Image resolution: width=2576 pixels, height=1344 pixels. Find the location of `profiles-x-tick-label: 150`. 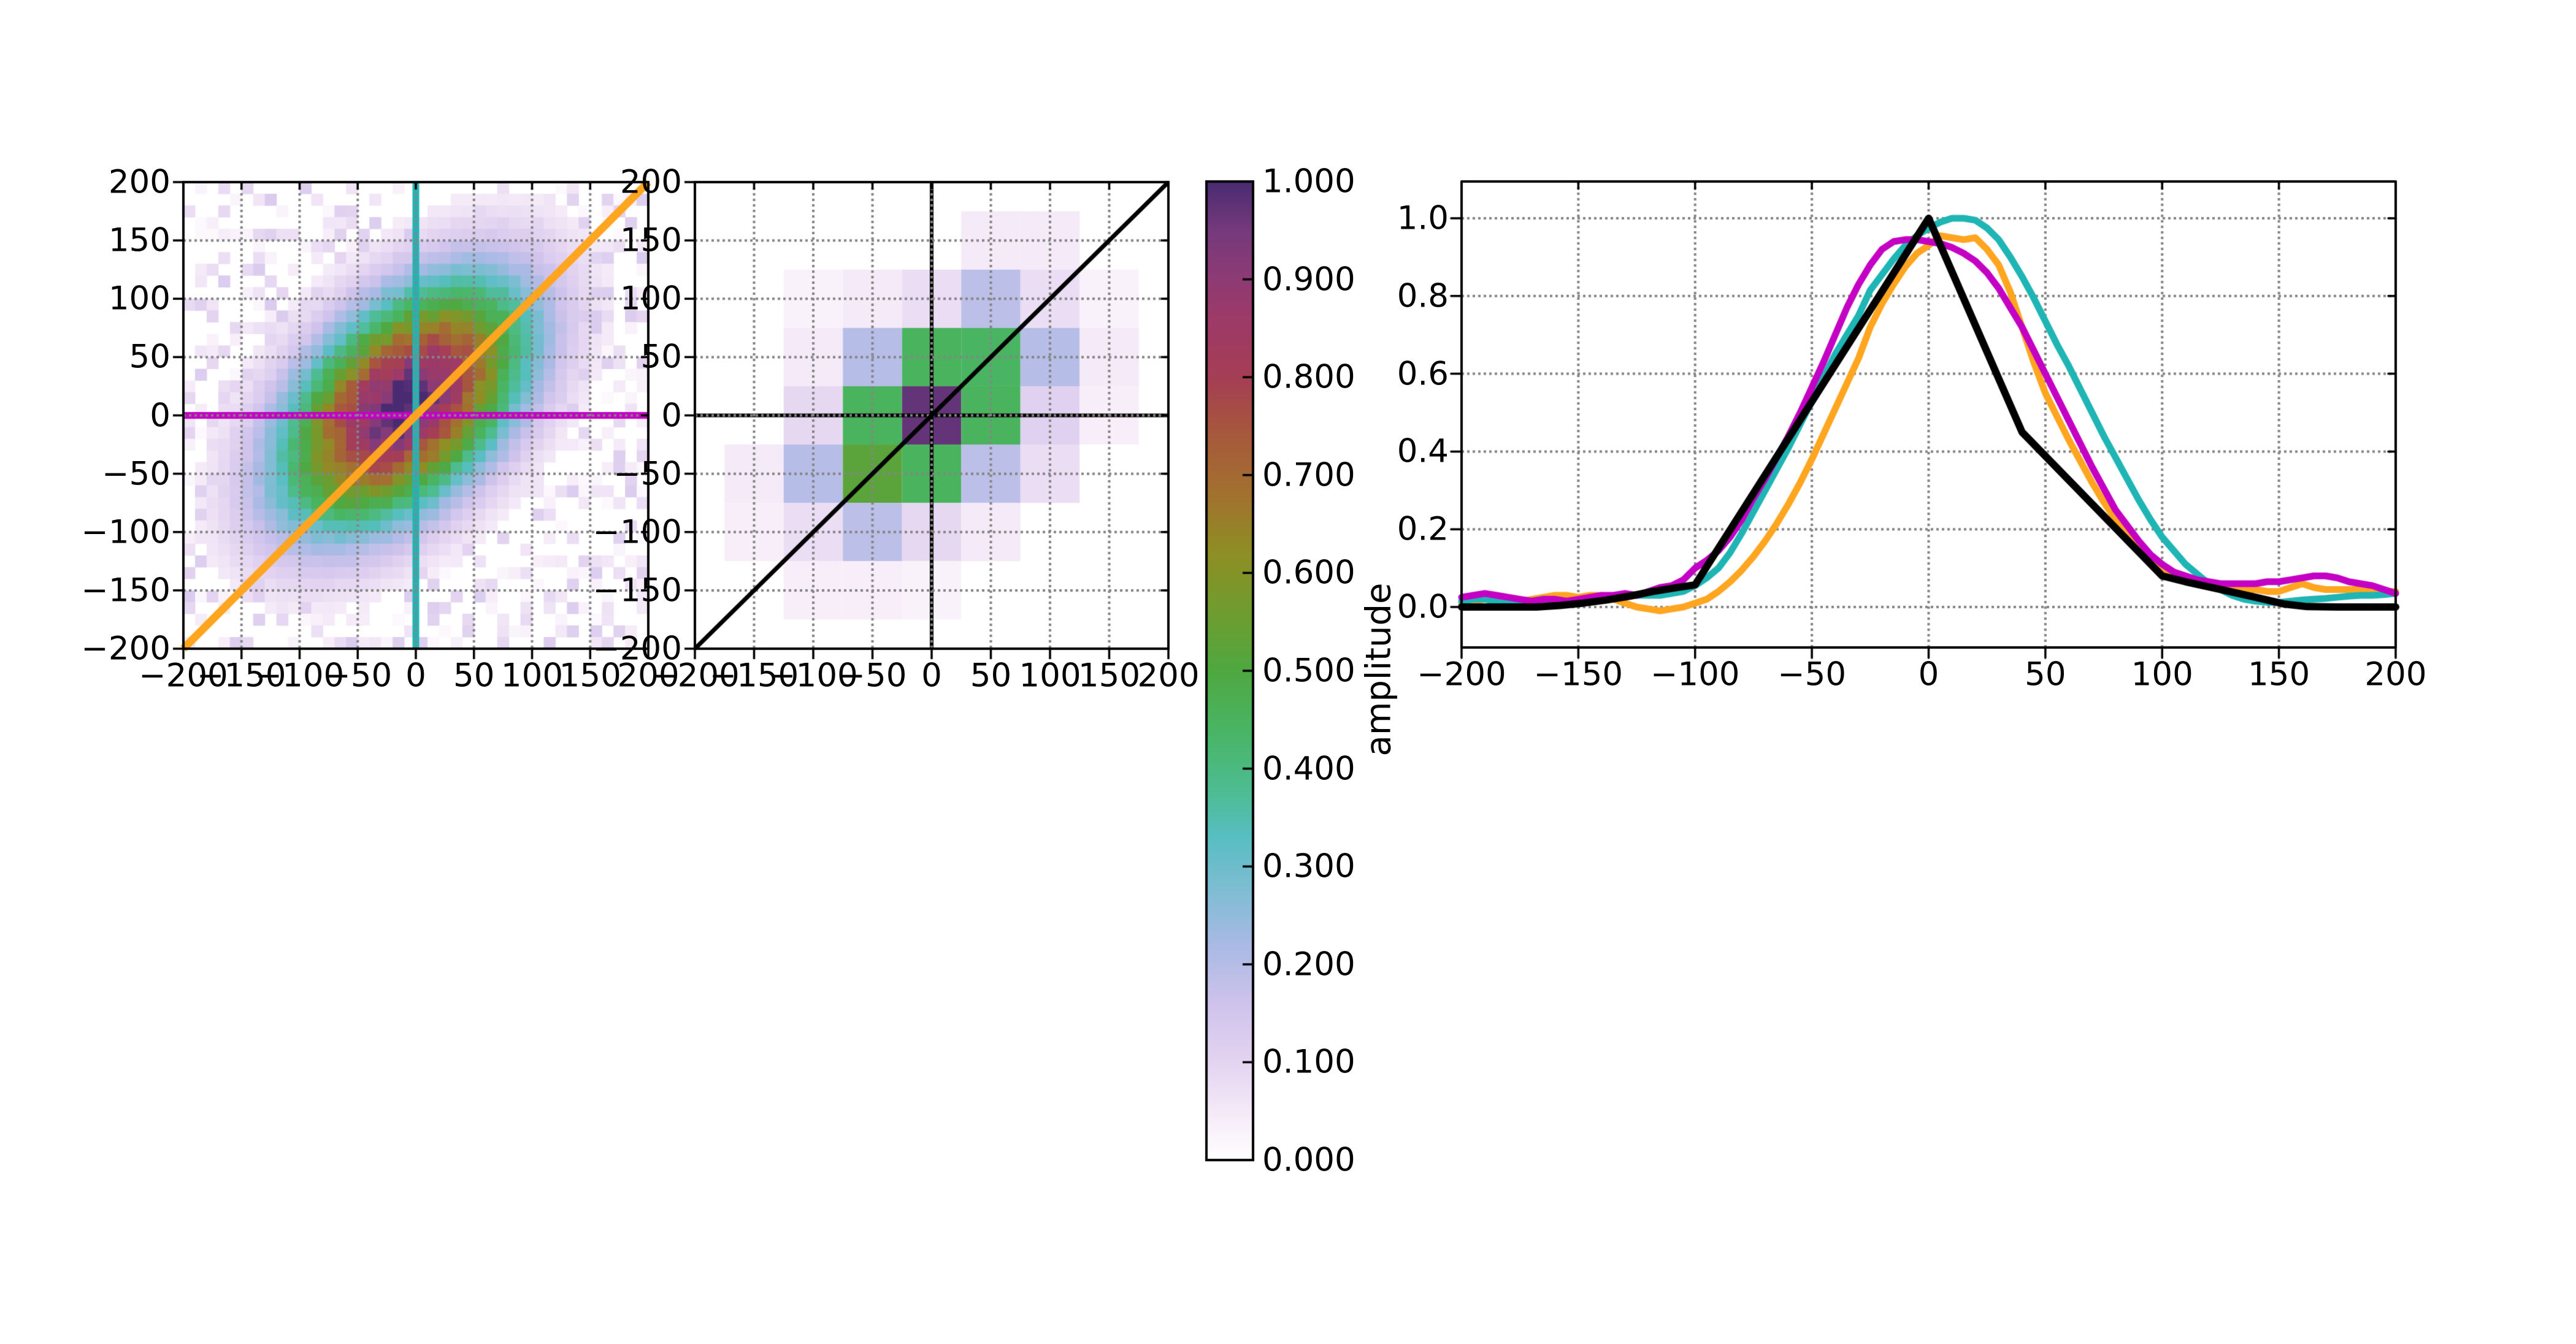

profiles-x-tick-label: 150 is located at coordinates (2279, 674).